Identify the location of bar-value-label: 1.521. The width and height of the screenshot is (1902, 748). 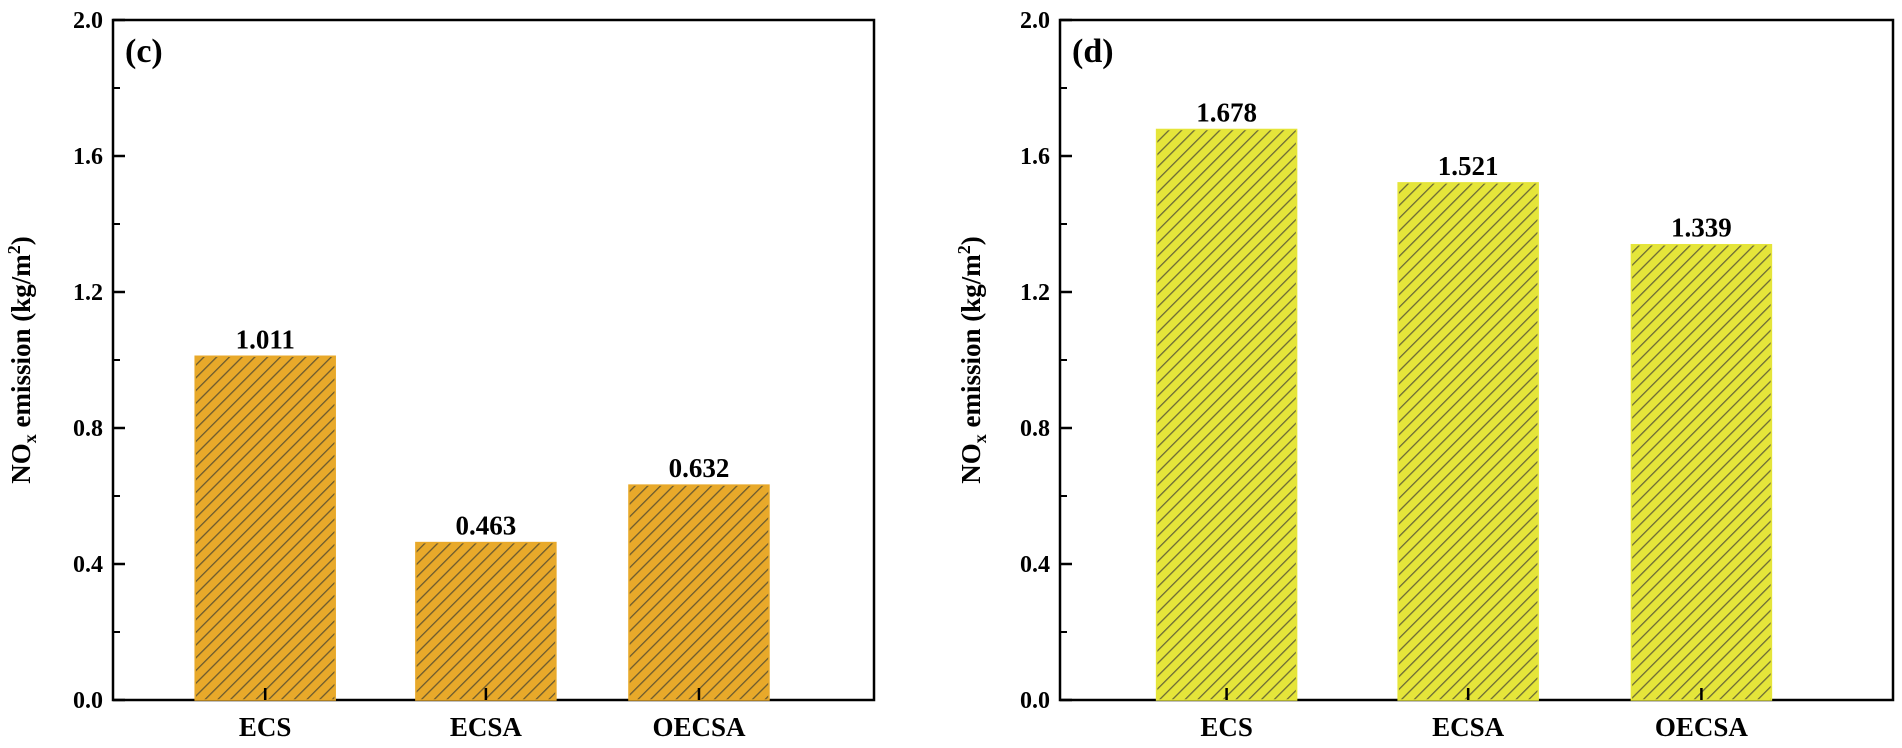
(1468, 166).